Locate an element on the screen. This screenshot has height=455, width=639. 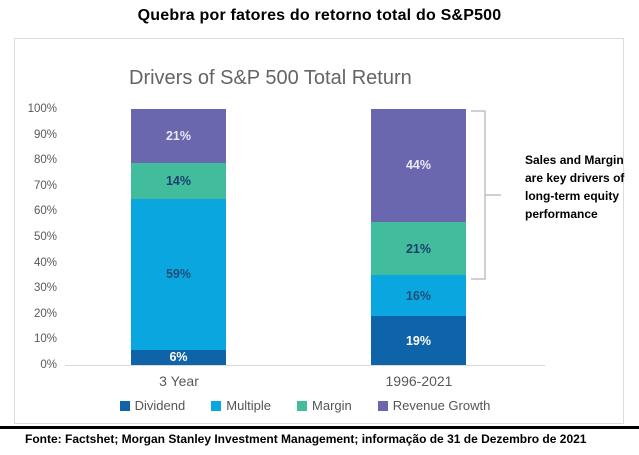
annotation-line: performance is located at coordinates (561, 214).